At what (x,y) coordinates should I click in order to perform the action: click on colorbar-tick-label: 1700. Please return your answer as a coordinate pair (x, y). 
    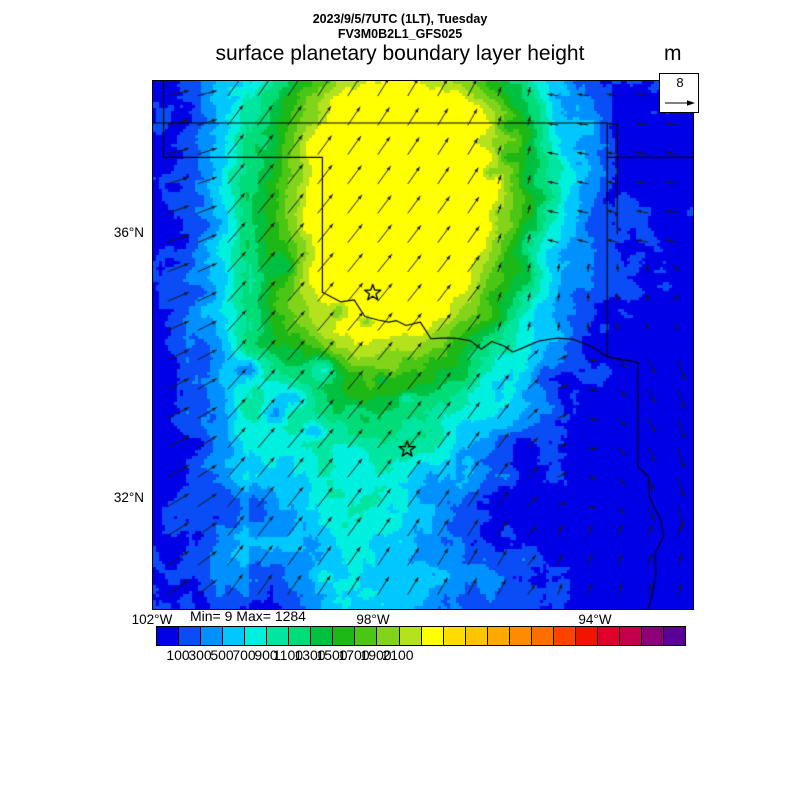
    Looking at the image, I should click on (354, 655).